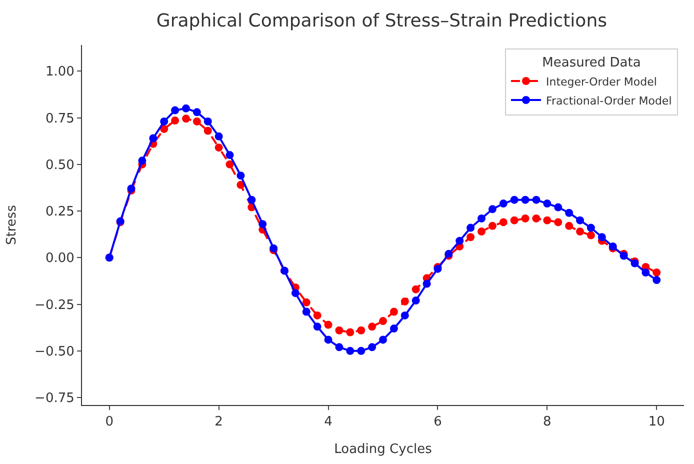 The height and width of the screenshot is (464, 694). What do you see at coordinates (601, 81) in the screenshot?
I see `legend-label: Integer-Order Model` at bounding box center [601, 81].